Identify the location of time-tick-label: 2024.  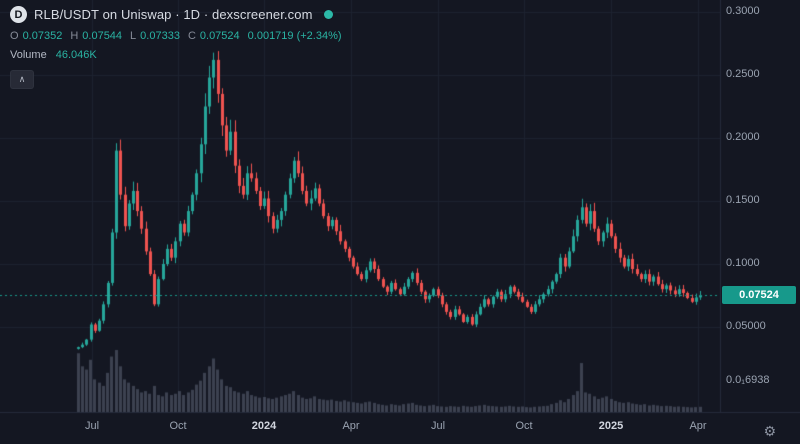
(264, 426).